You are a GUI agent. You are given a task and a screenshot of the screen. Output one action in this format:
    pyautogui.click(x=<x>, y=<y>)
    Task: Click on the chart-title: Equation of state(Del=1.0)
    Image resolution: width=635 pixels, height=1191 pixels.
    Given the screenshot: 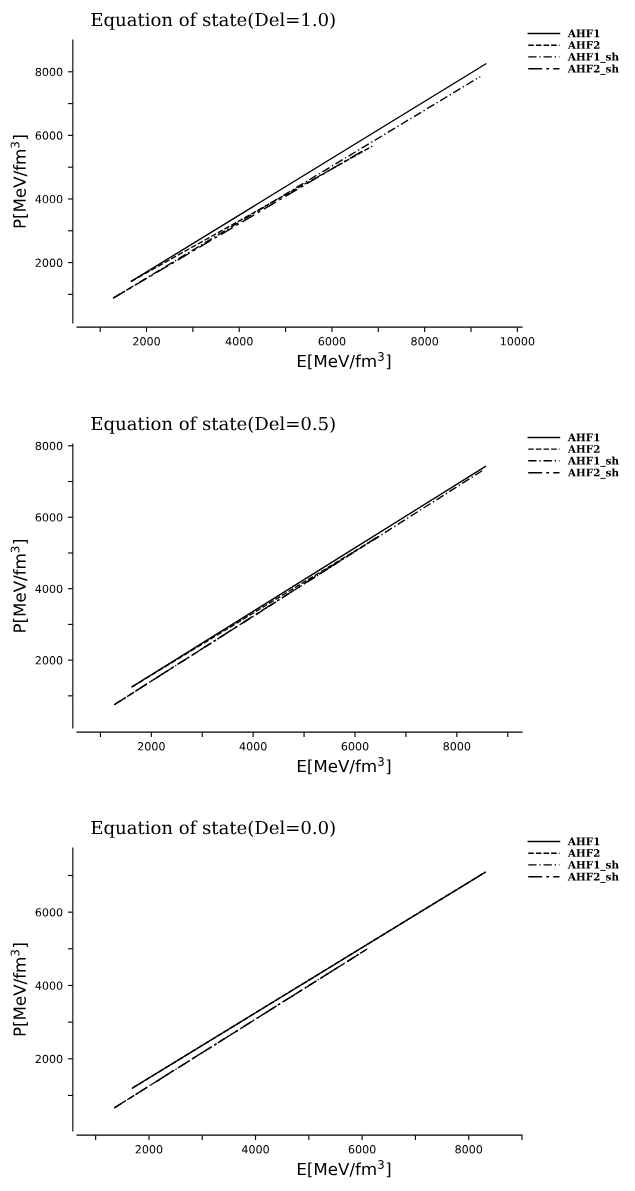 What is the action you would take?
    pyautogui.click(x=213, y=21)
    